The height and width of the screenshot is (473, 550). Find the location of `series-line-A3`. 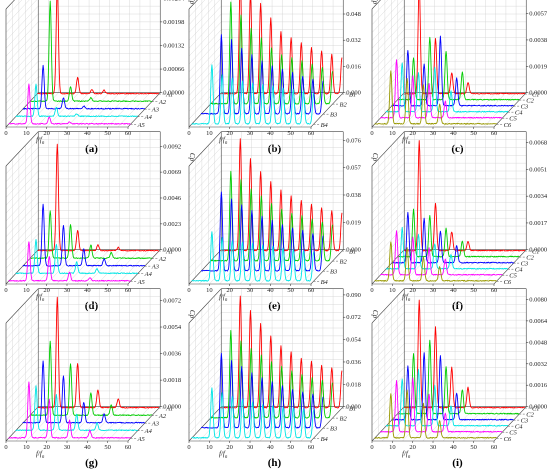

series-line-A3 is located at coordinates (84, 87).